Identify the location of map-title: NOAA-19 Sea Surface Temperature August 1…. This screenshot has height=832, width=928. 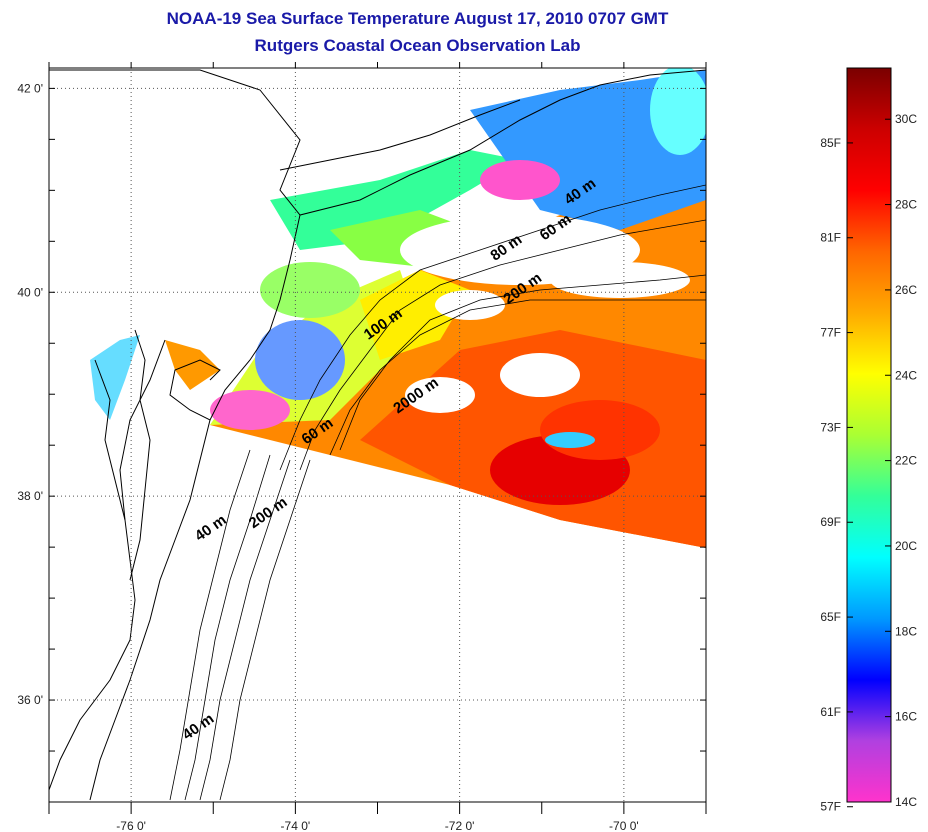
(417, 18).